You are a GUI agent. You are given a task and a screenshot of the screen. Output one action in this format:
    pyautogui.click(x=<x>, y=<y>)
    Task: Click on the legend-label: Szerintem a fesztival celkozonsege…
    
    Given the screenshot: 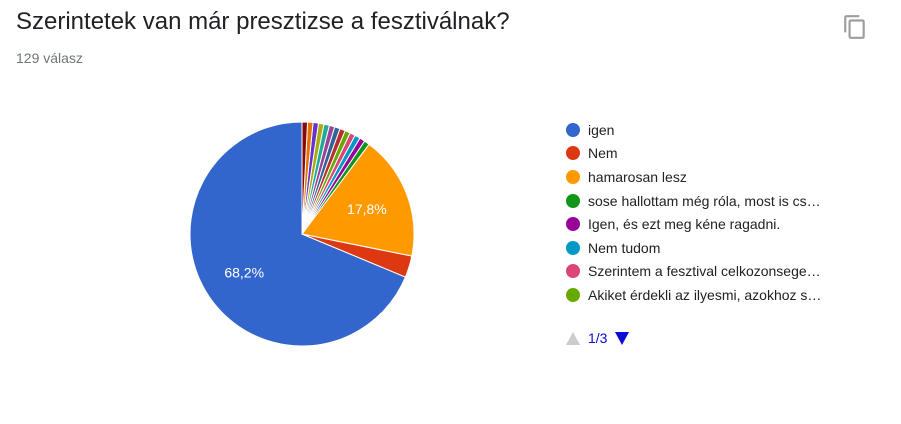 What is the action you would take?
    pyautogui.click(x=704, y=271)
    